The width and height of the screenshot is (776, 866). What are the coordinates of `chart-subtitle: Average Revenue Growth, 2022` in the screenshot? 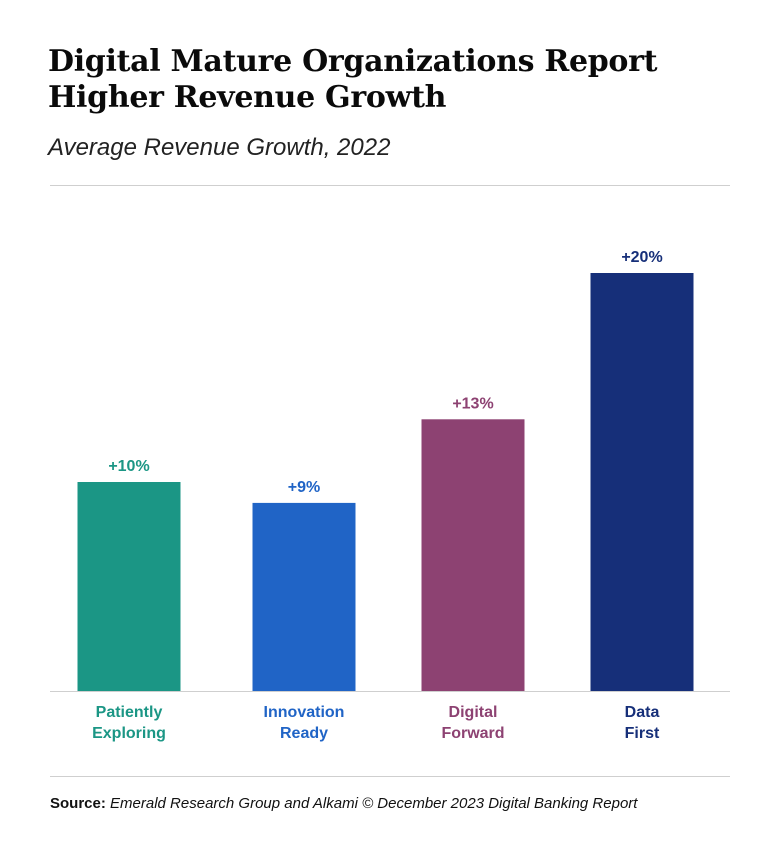 It's located at (219, 147).